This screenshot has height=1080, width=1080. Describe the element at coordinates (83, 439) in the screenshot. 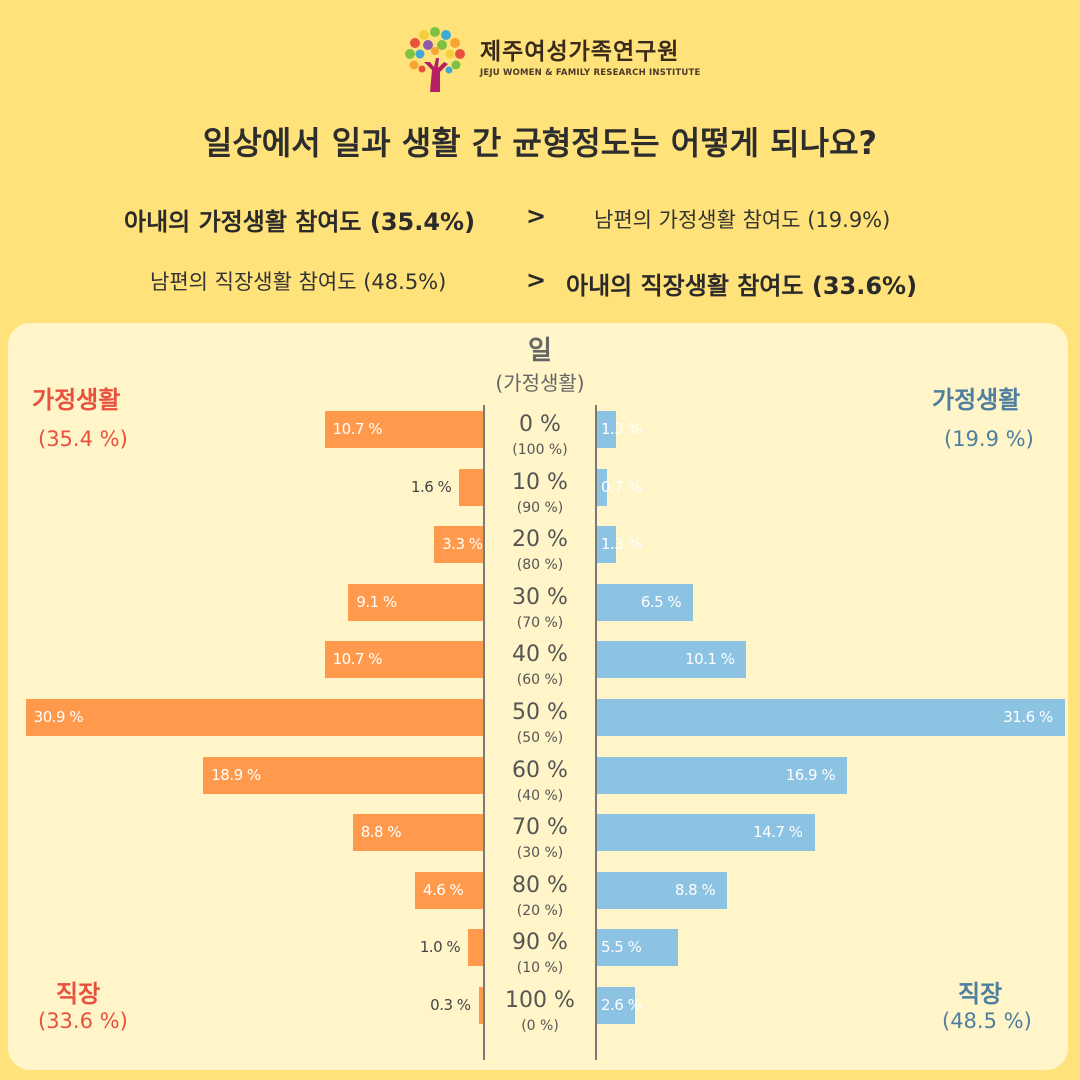

I see `left-top-percent: (35.4 %)` at that location.